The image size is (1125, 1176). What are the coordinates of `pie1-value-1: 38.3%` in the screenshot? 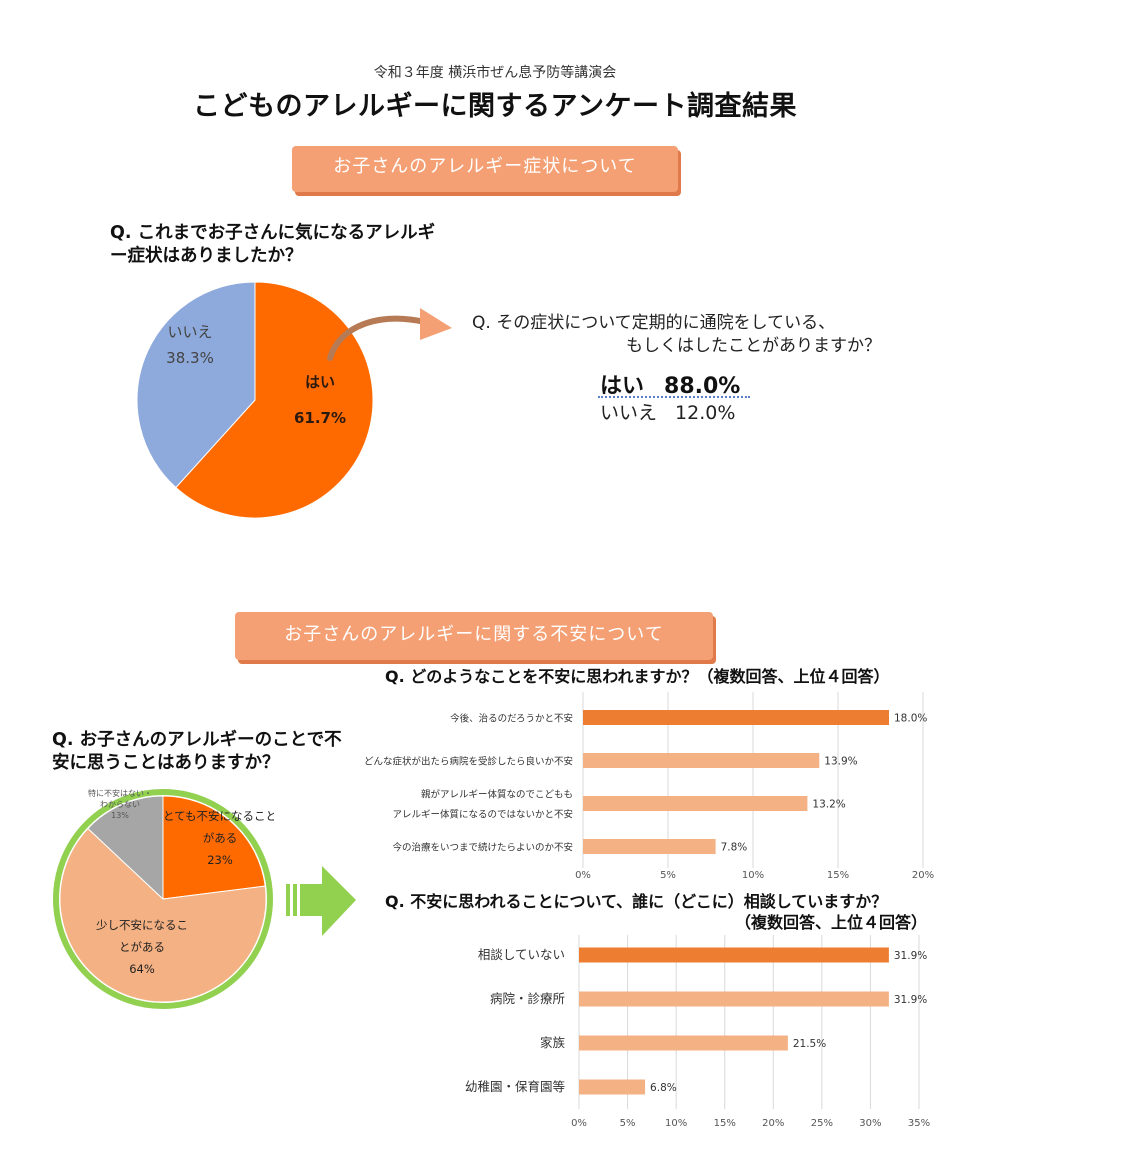 It's located at (190, 358).